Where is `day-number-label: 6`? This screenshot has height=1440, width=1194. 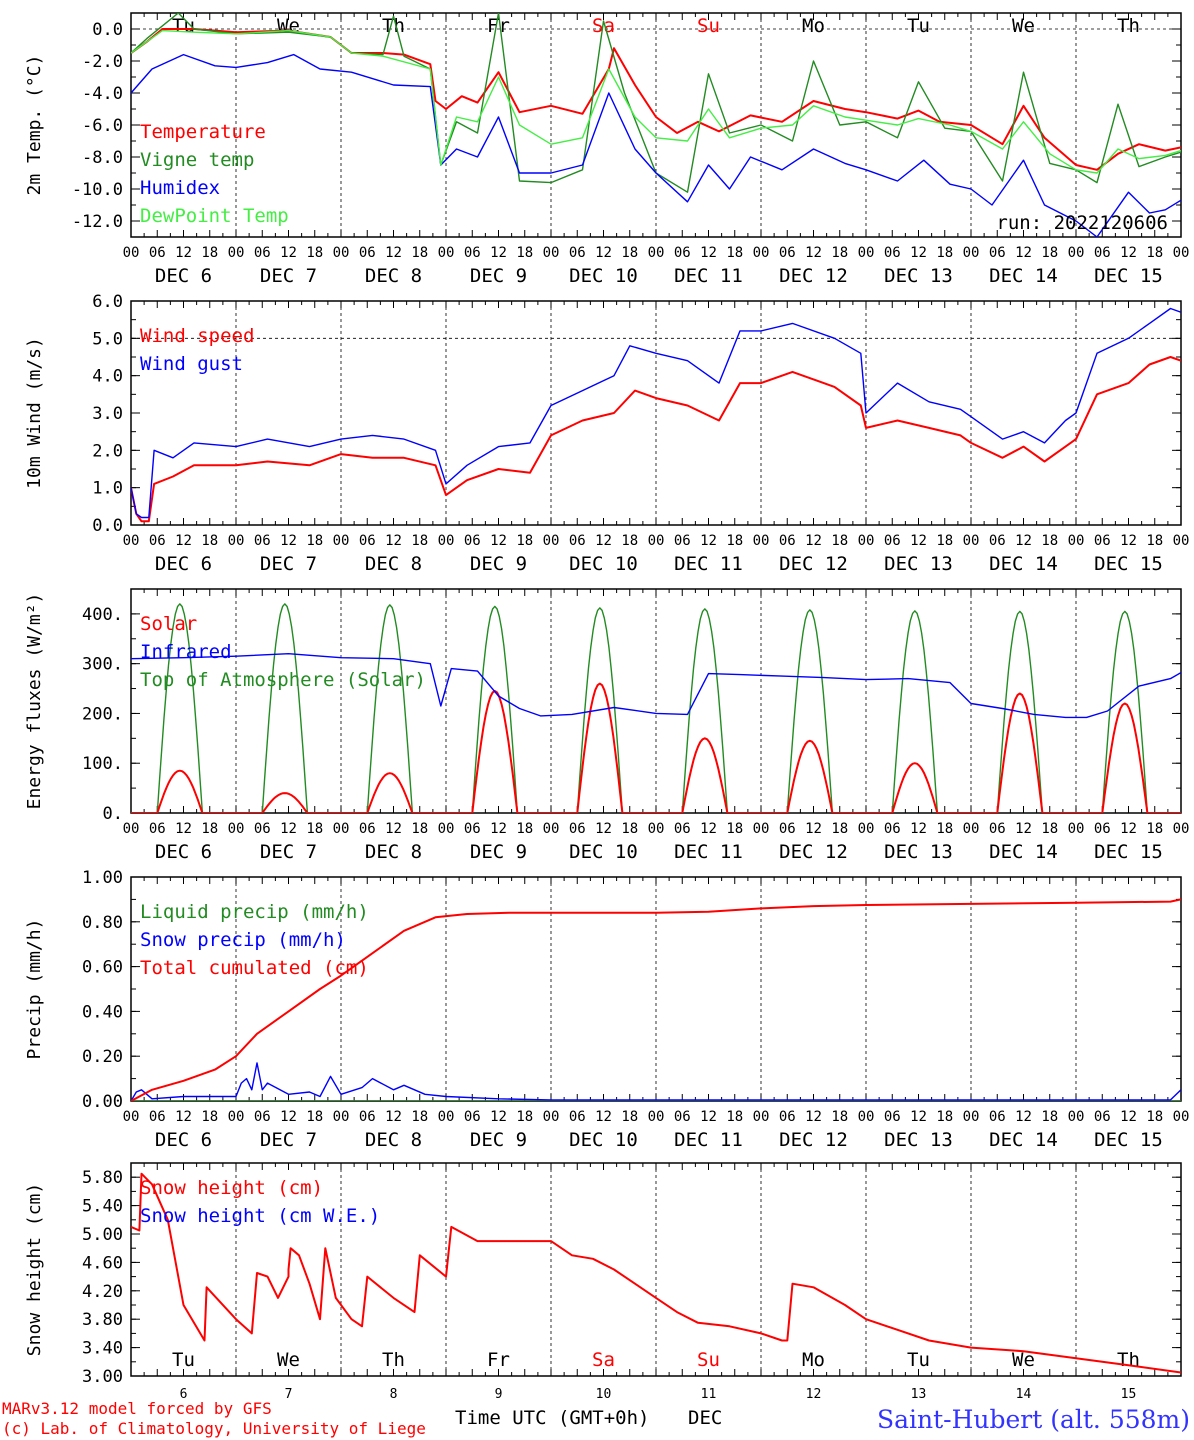 day-number-label: 6 is located at coordinates (184, 1394).